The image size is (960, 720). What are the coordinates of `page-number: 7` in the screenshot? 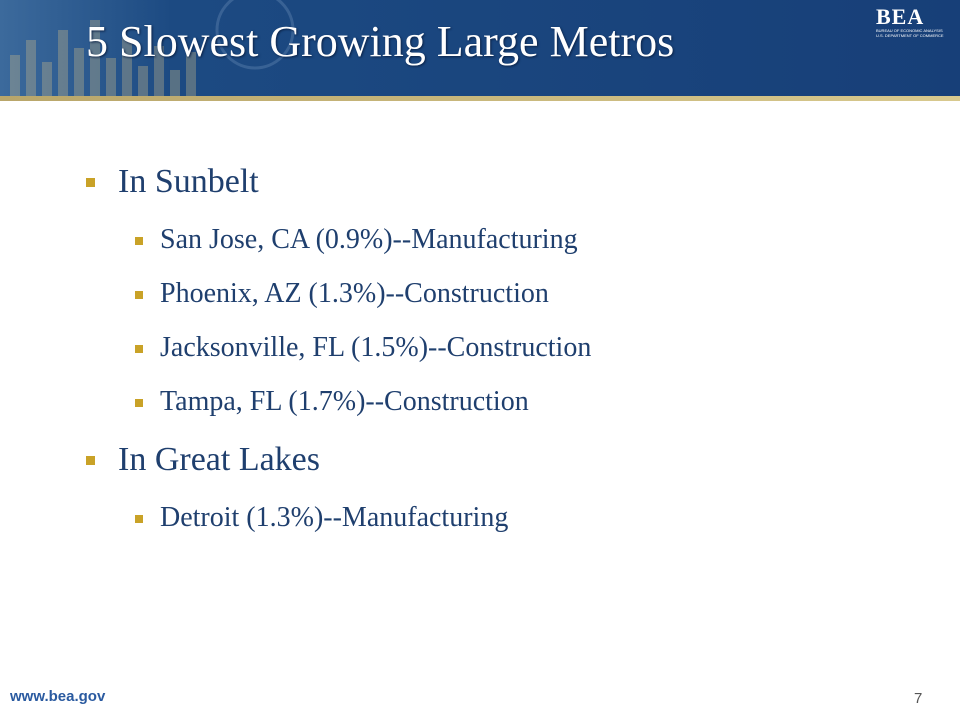 It's located at (918, 698).